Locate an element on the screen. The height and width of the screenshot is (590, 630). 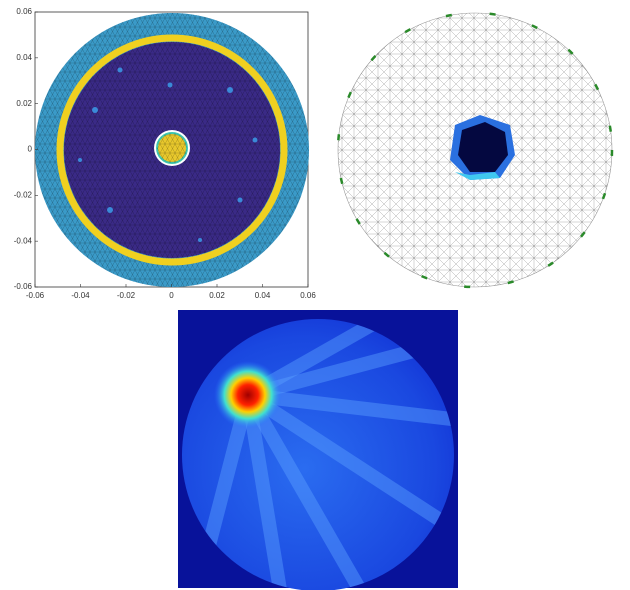
x-tick-label: 0 is located at coordinates (171, 295).